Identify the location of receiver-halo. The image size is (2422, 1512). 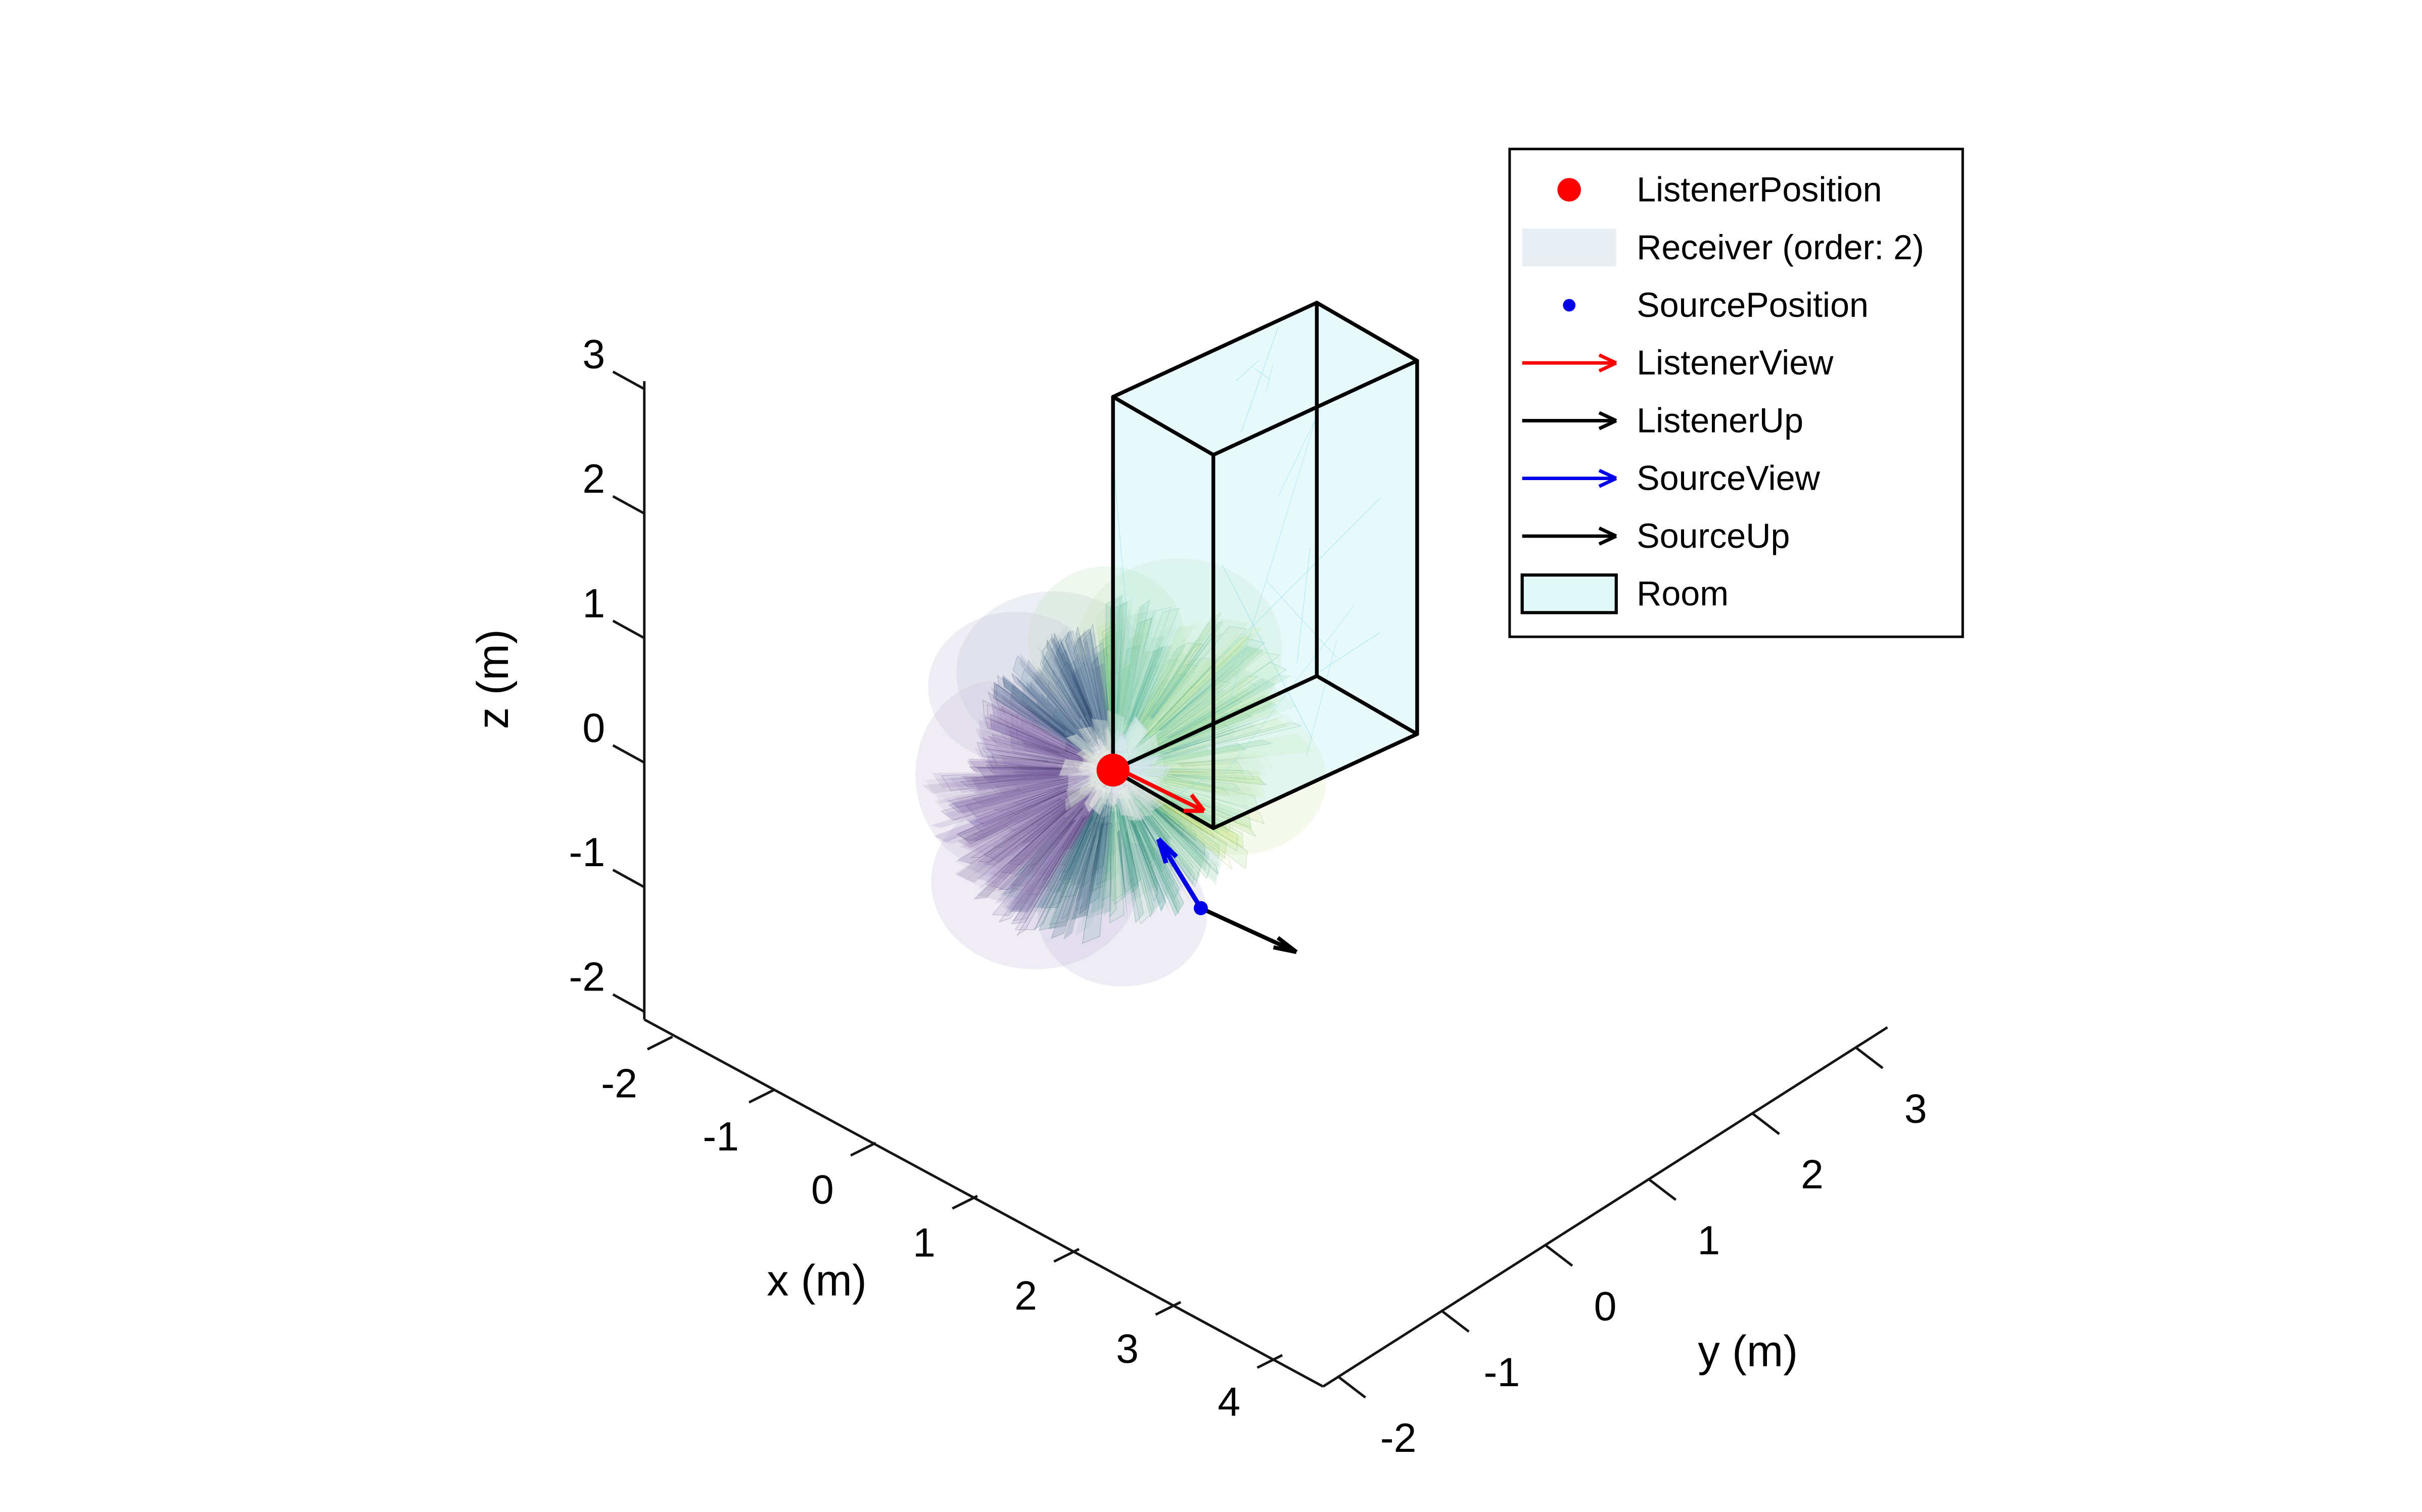
(1016, 687).